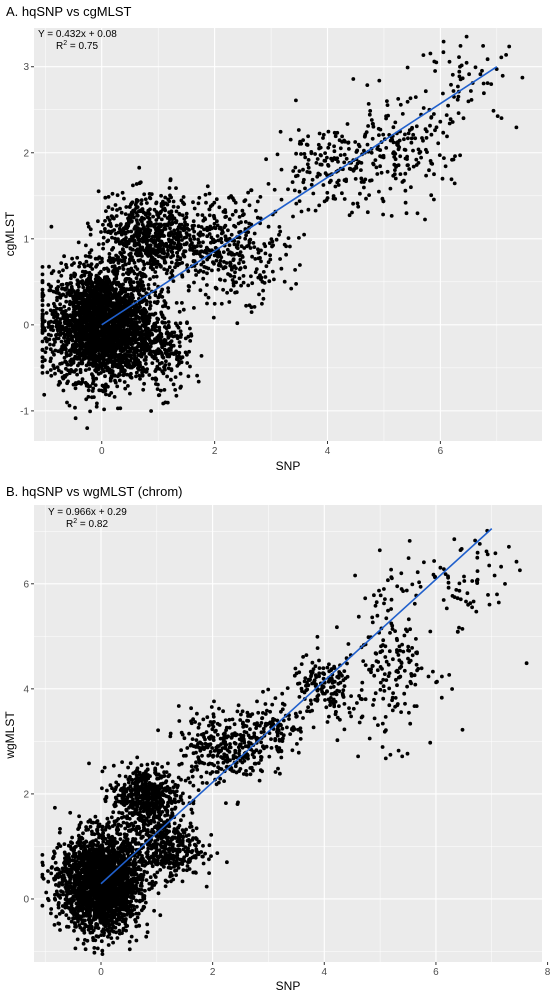 This screenshot has width=550, height=1002. I want to click on panel-a-r2: R2 = 0.75, so click(77, 46).